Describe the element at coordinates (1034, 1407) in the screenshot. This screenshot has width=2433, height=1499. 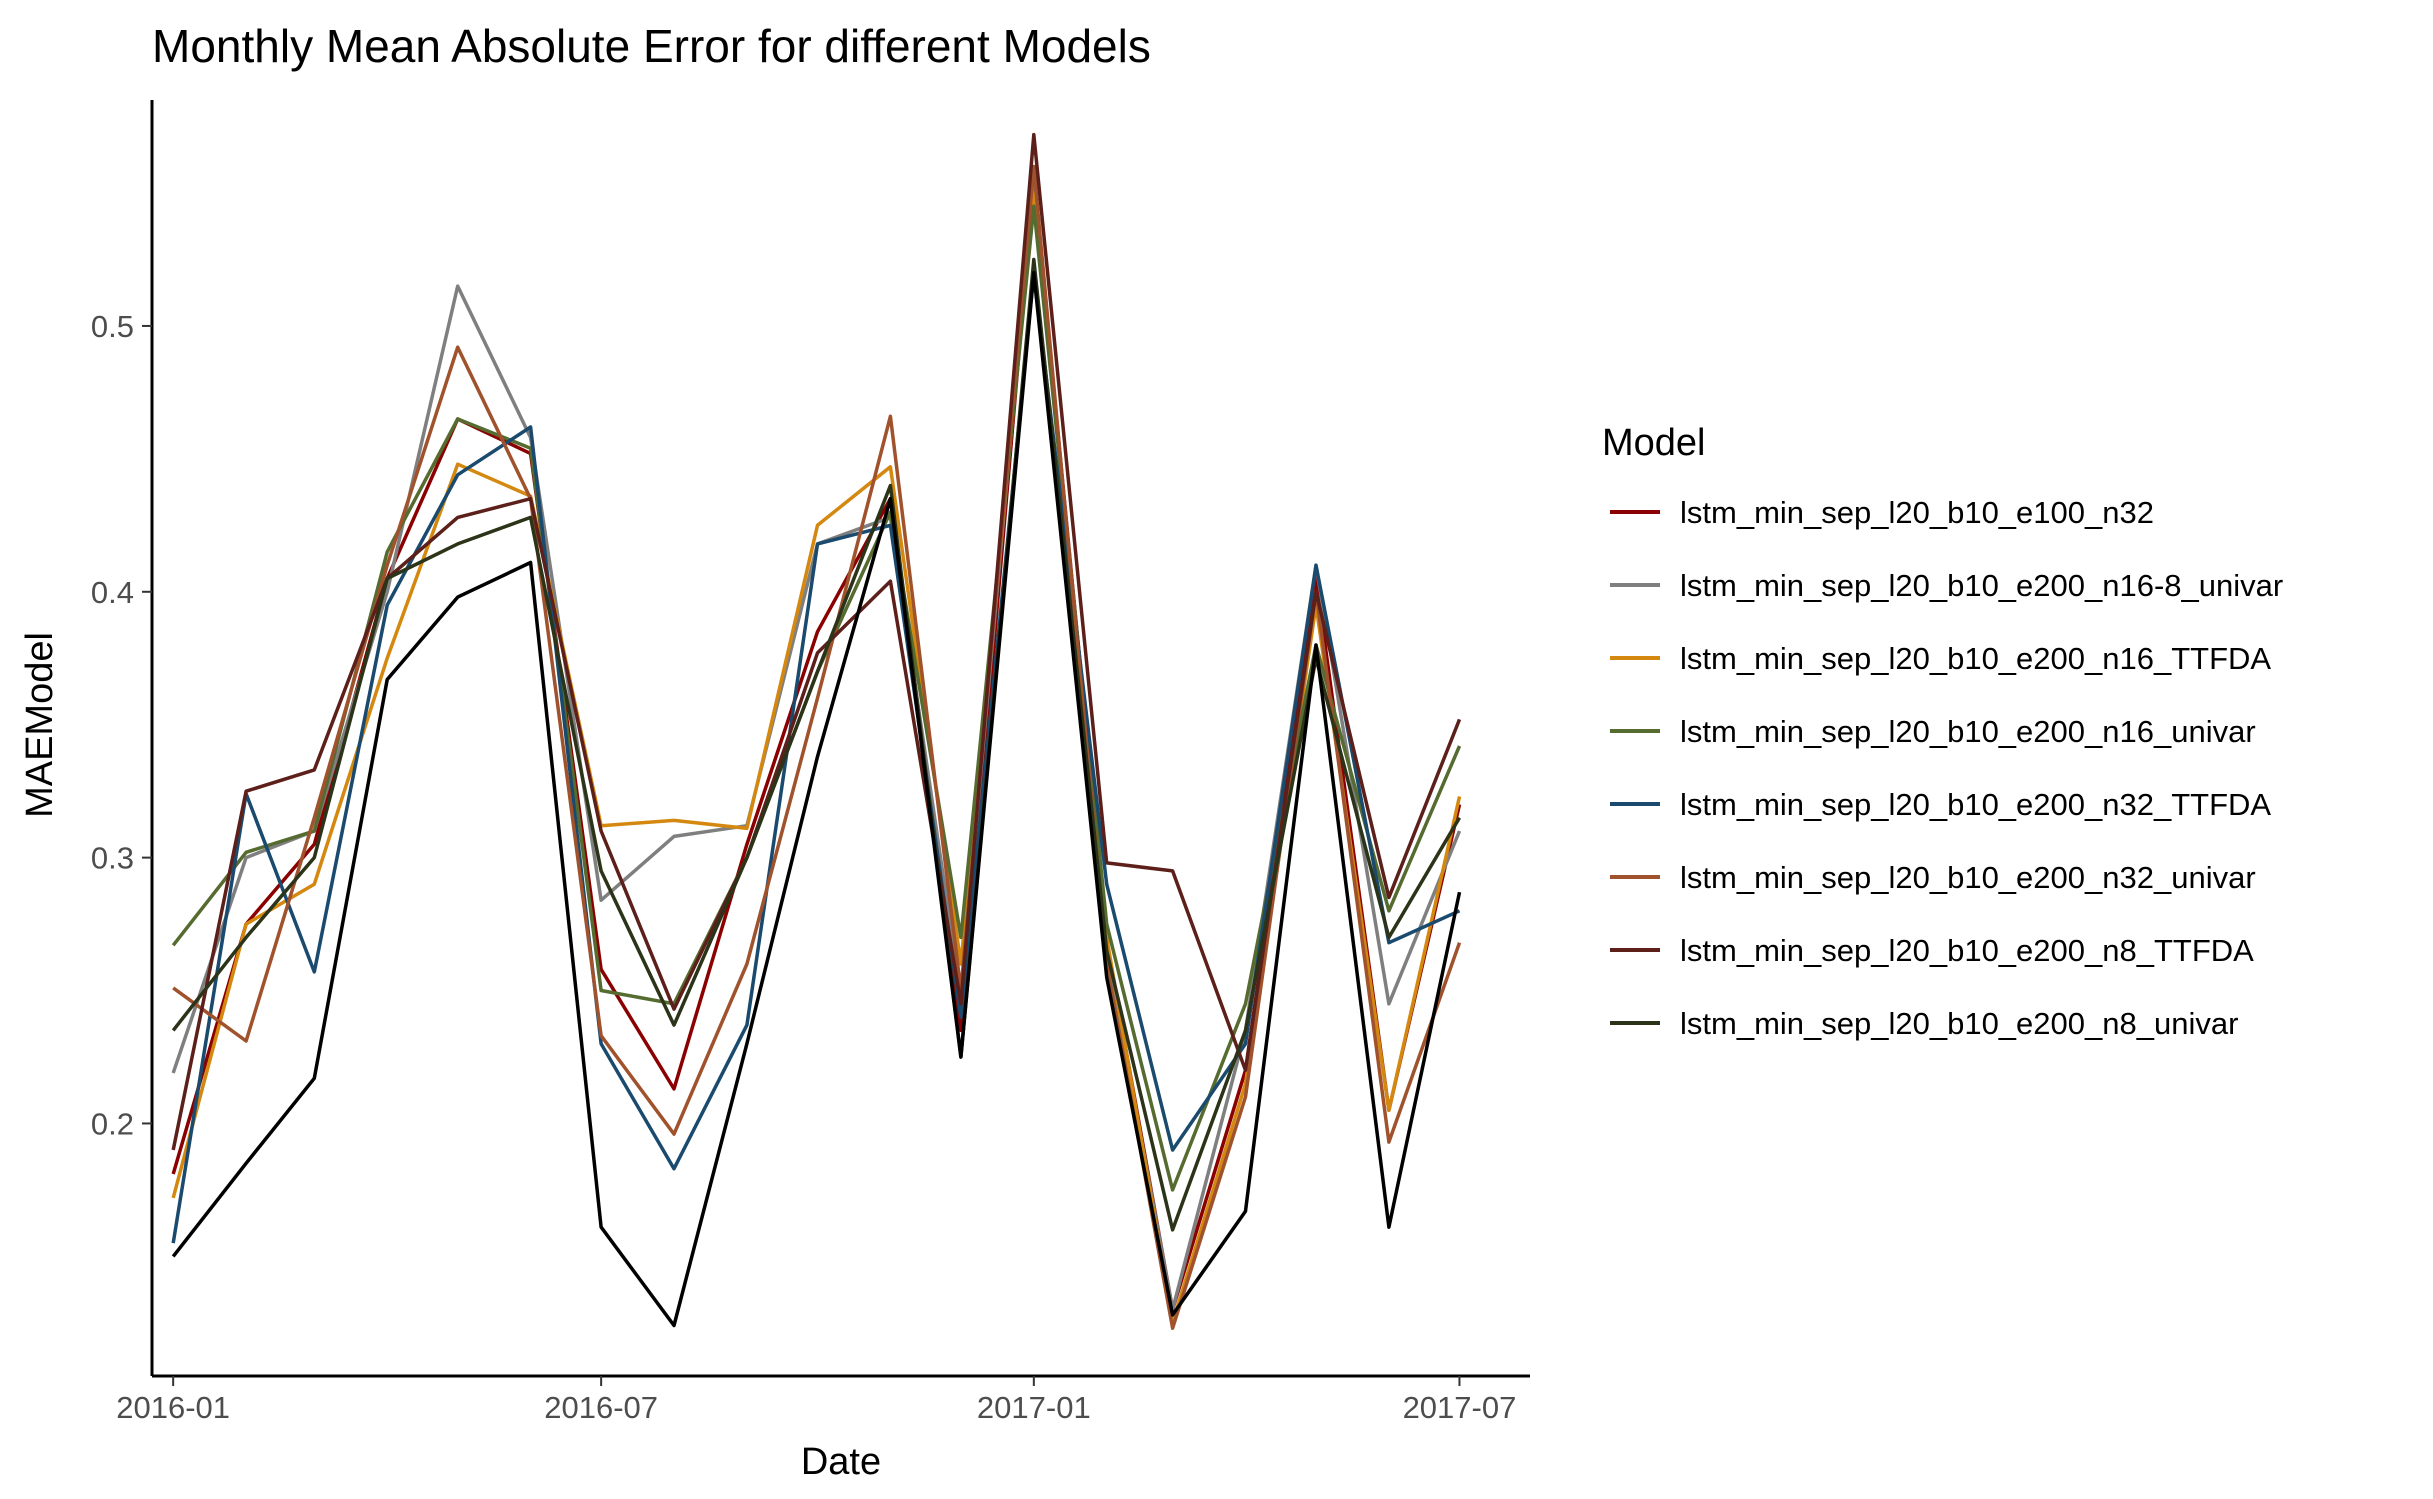
I see `x-tick-label: 2017-01` at that location.